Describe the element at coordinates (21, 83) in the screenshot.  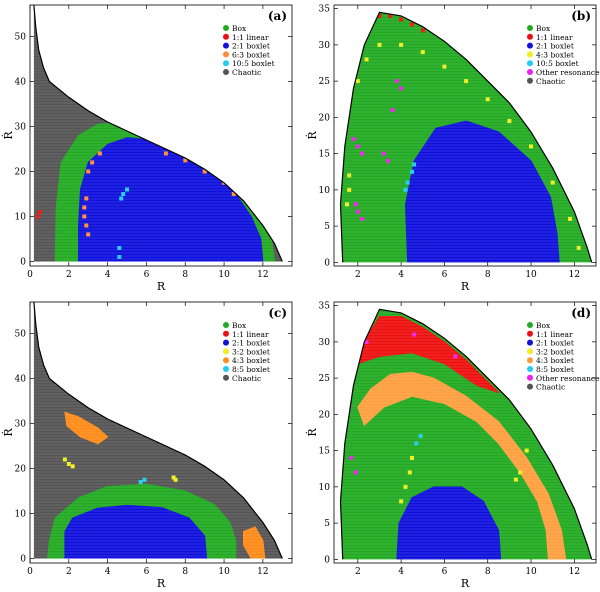
I see `y-tick-label: 40` at that location.